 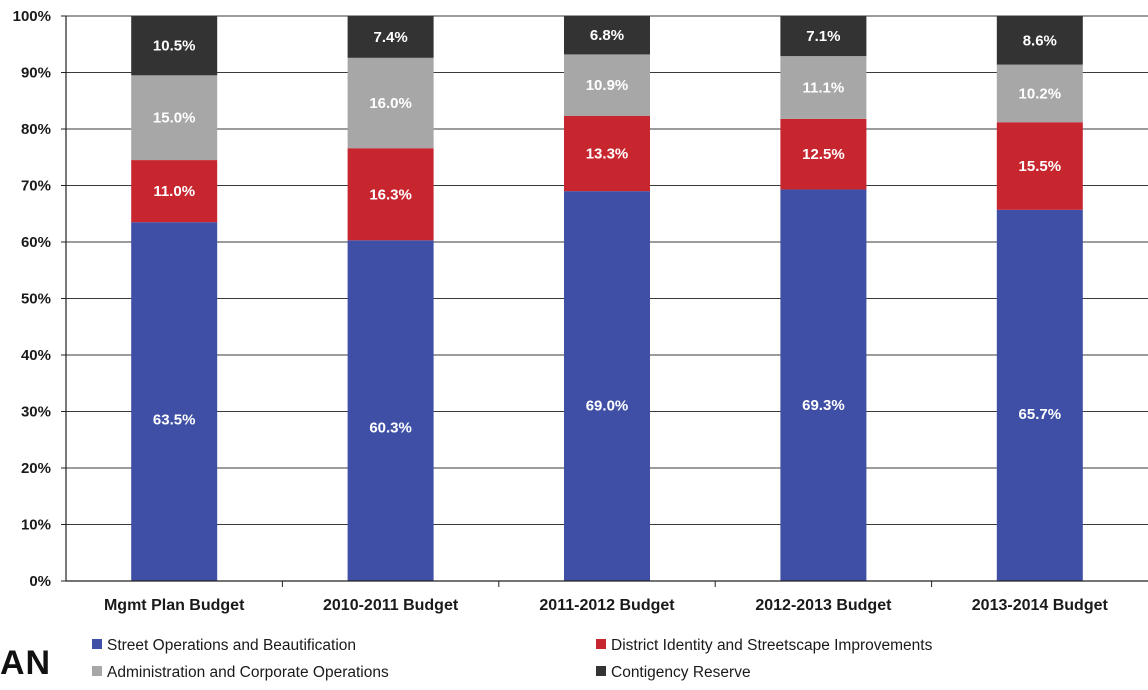 What do you see at coordinates (36, 129) in the screenshot?
I see `y-tick-label: 80%` at bounding box center [36, 129].